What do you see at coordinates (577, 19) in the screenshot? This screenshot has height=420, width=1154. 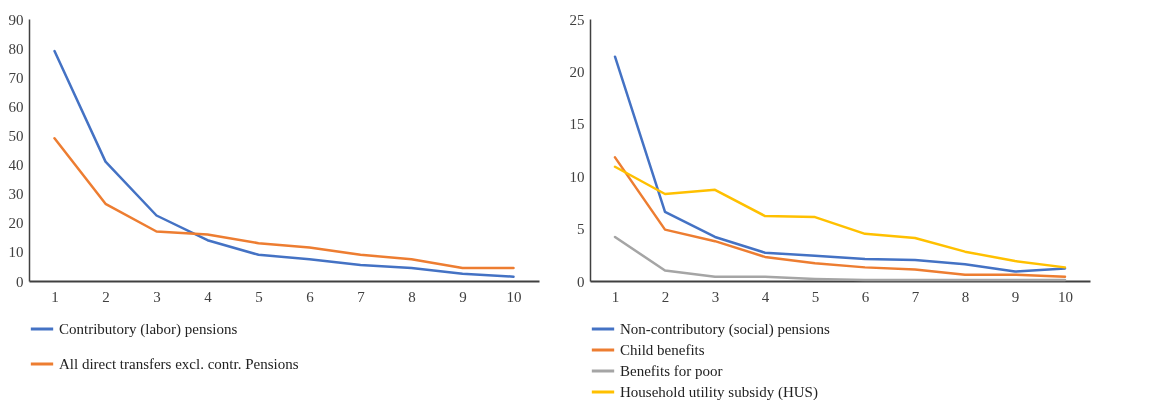 I see `y-tick-label: 25` at bounding box center [577, 19].